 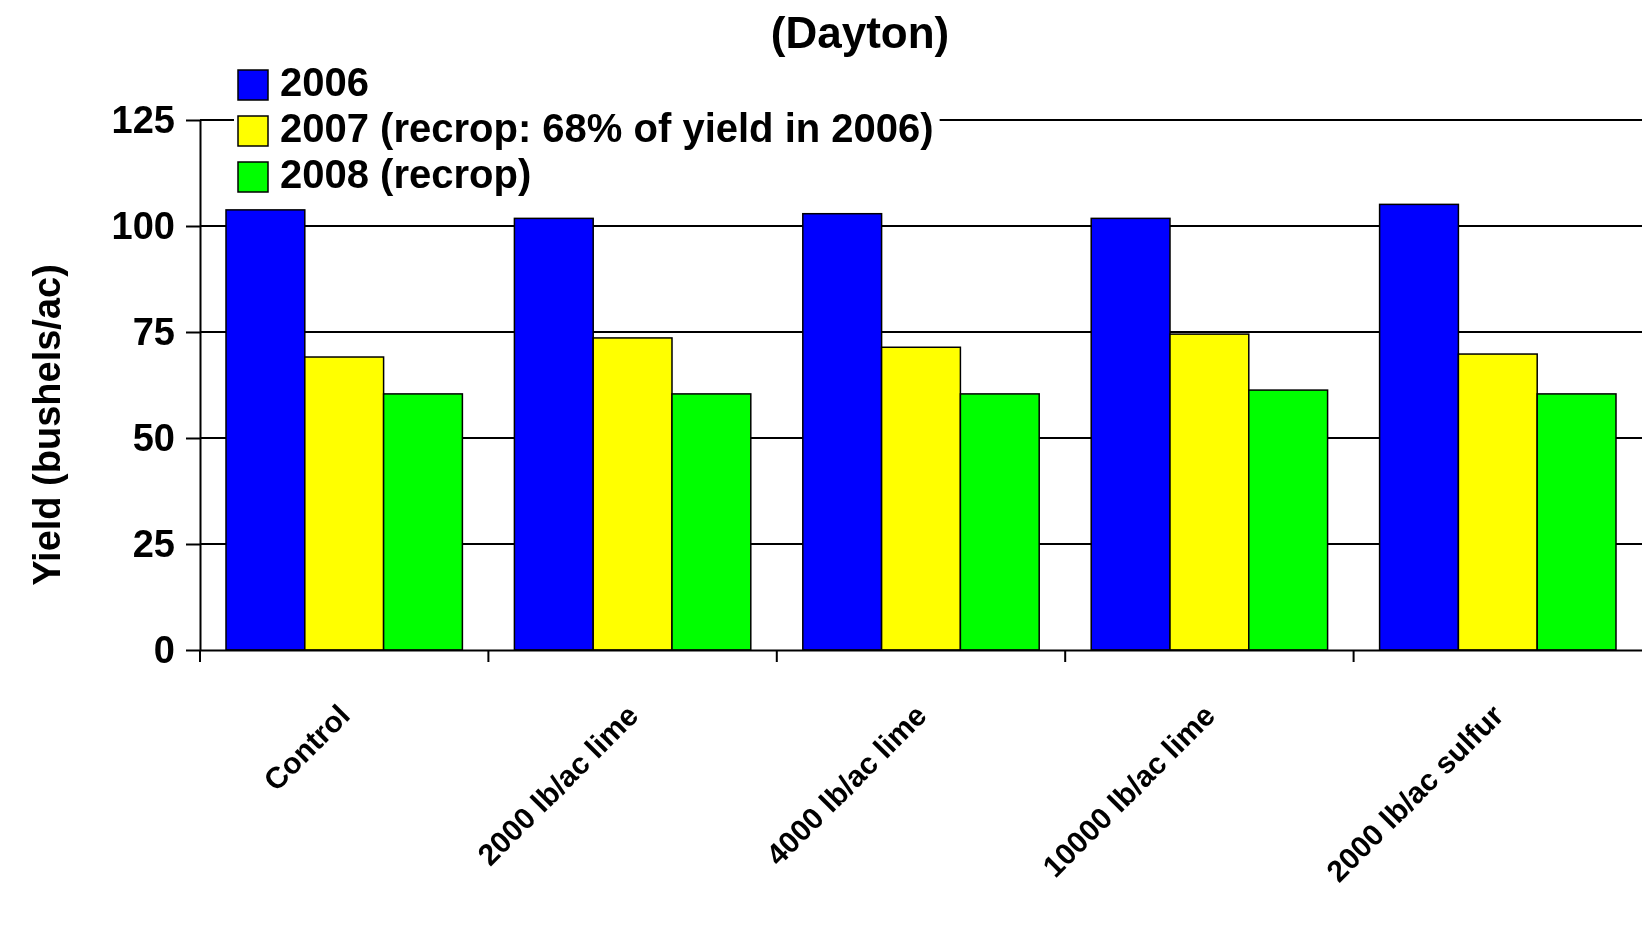 What do you see at coordinates (143, 119) in the screenshot?
I see `y-tick-label: 125` at bounding box center [143, 119].